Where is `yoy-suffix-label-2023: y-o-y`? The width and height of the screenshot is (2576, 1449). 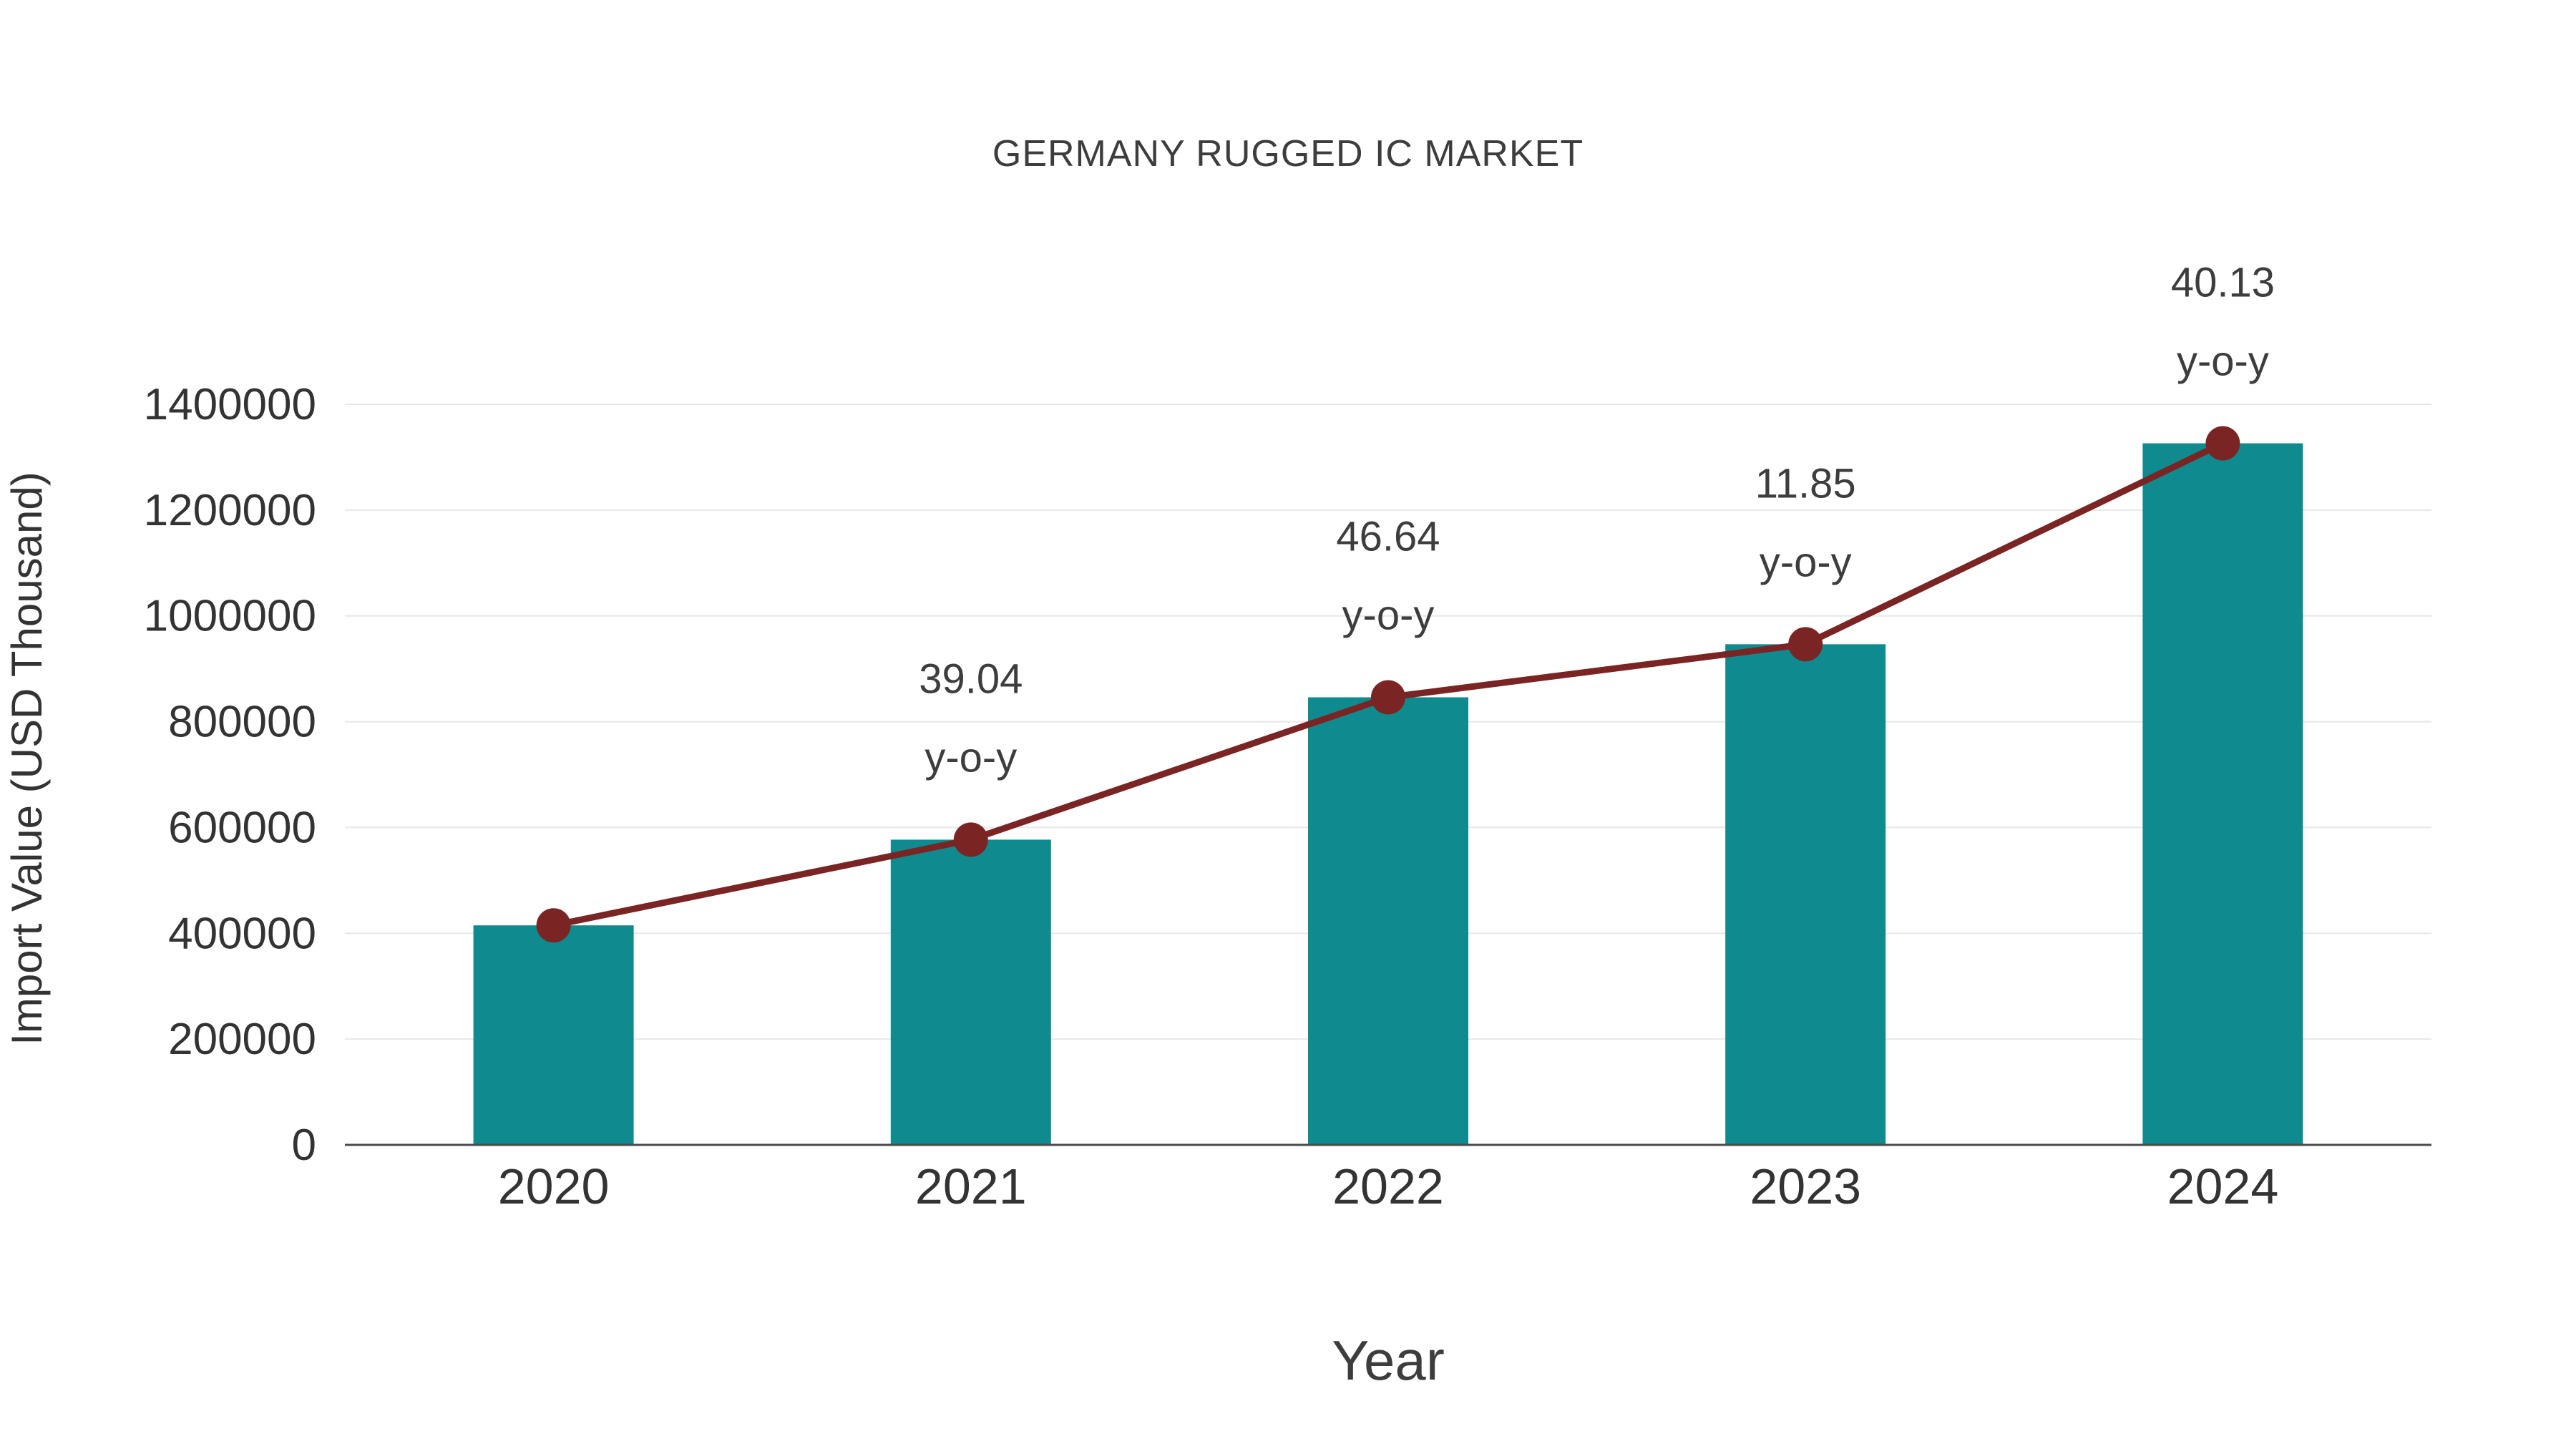
yoy-suffix-label-2023: y-o-y is located at coordinates (1806, 562).